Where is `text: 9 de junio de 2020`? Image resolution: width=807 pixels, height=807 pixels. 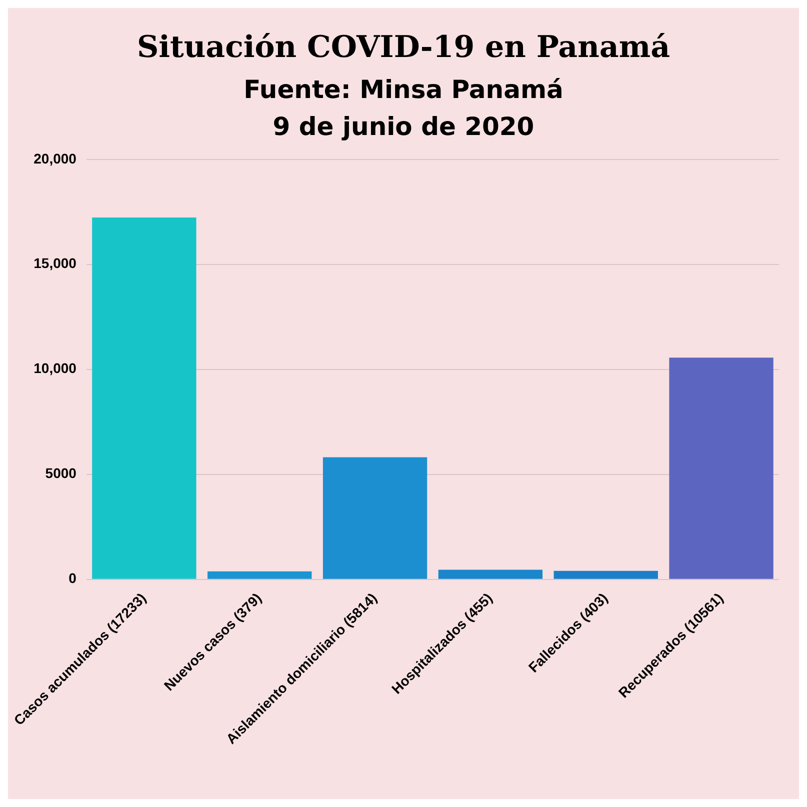 text: 9 de junio de 2020 is located at coordinates (404, 126).